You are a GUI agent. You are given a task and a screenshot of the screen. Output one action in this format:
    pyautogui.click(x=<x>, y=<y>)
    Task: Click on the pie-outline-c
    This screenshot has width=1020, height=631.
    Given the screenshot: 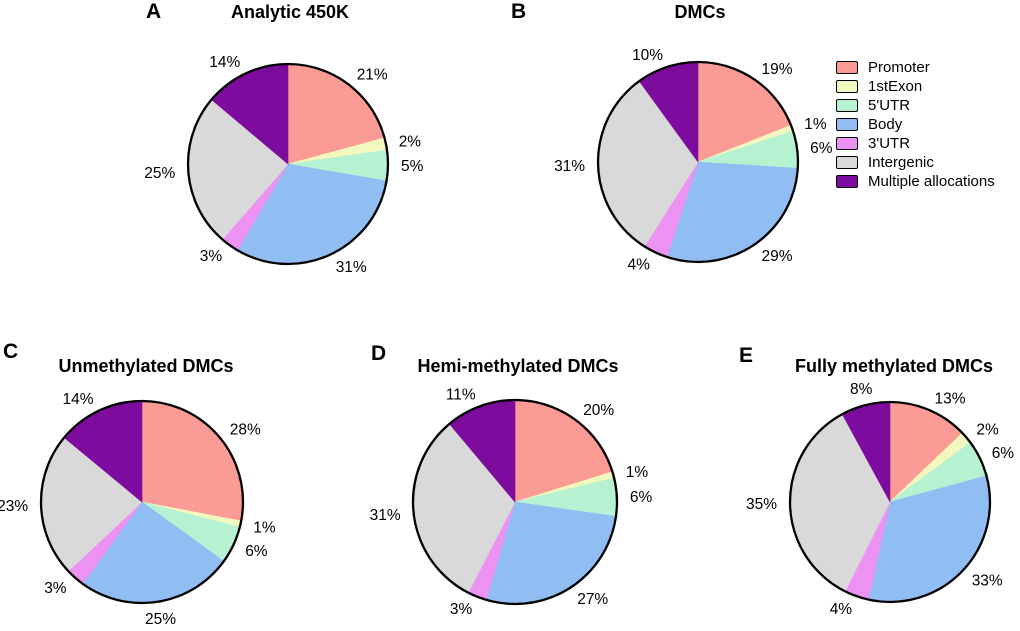 What is the action you would take?
    pyautogui.click(x=142, y=502)
    